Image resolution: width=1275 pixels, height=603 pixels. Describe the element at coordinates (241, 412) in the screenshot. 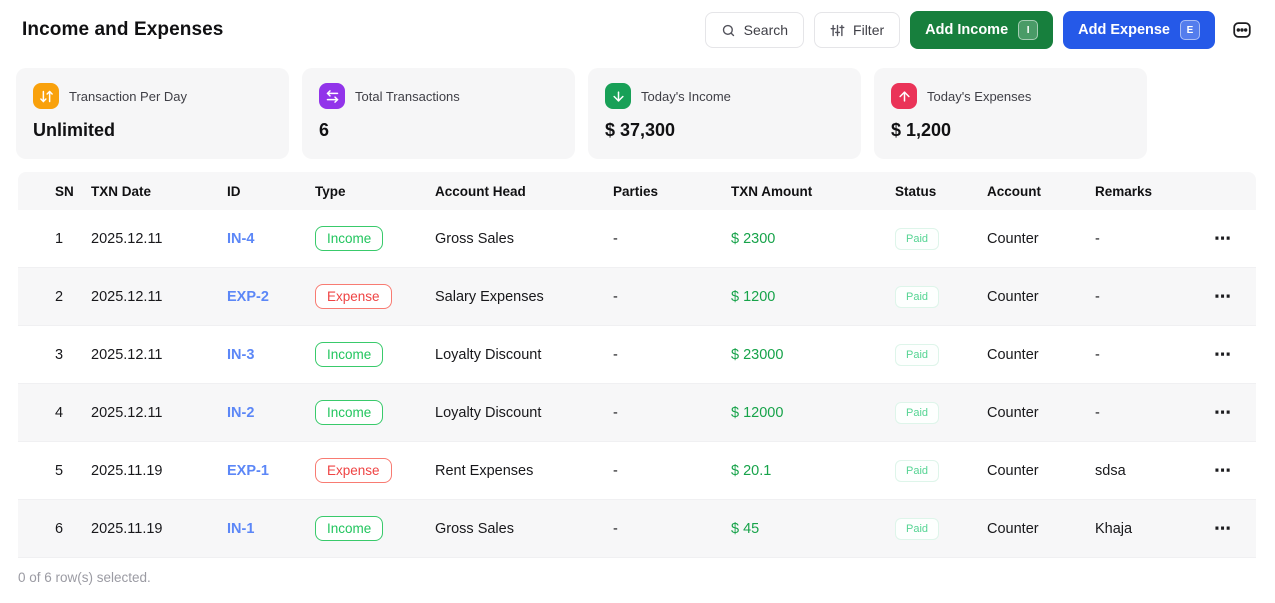

I see `txn-id-link: IN-2` at that location.